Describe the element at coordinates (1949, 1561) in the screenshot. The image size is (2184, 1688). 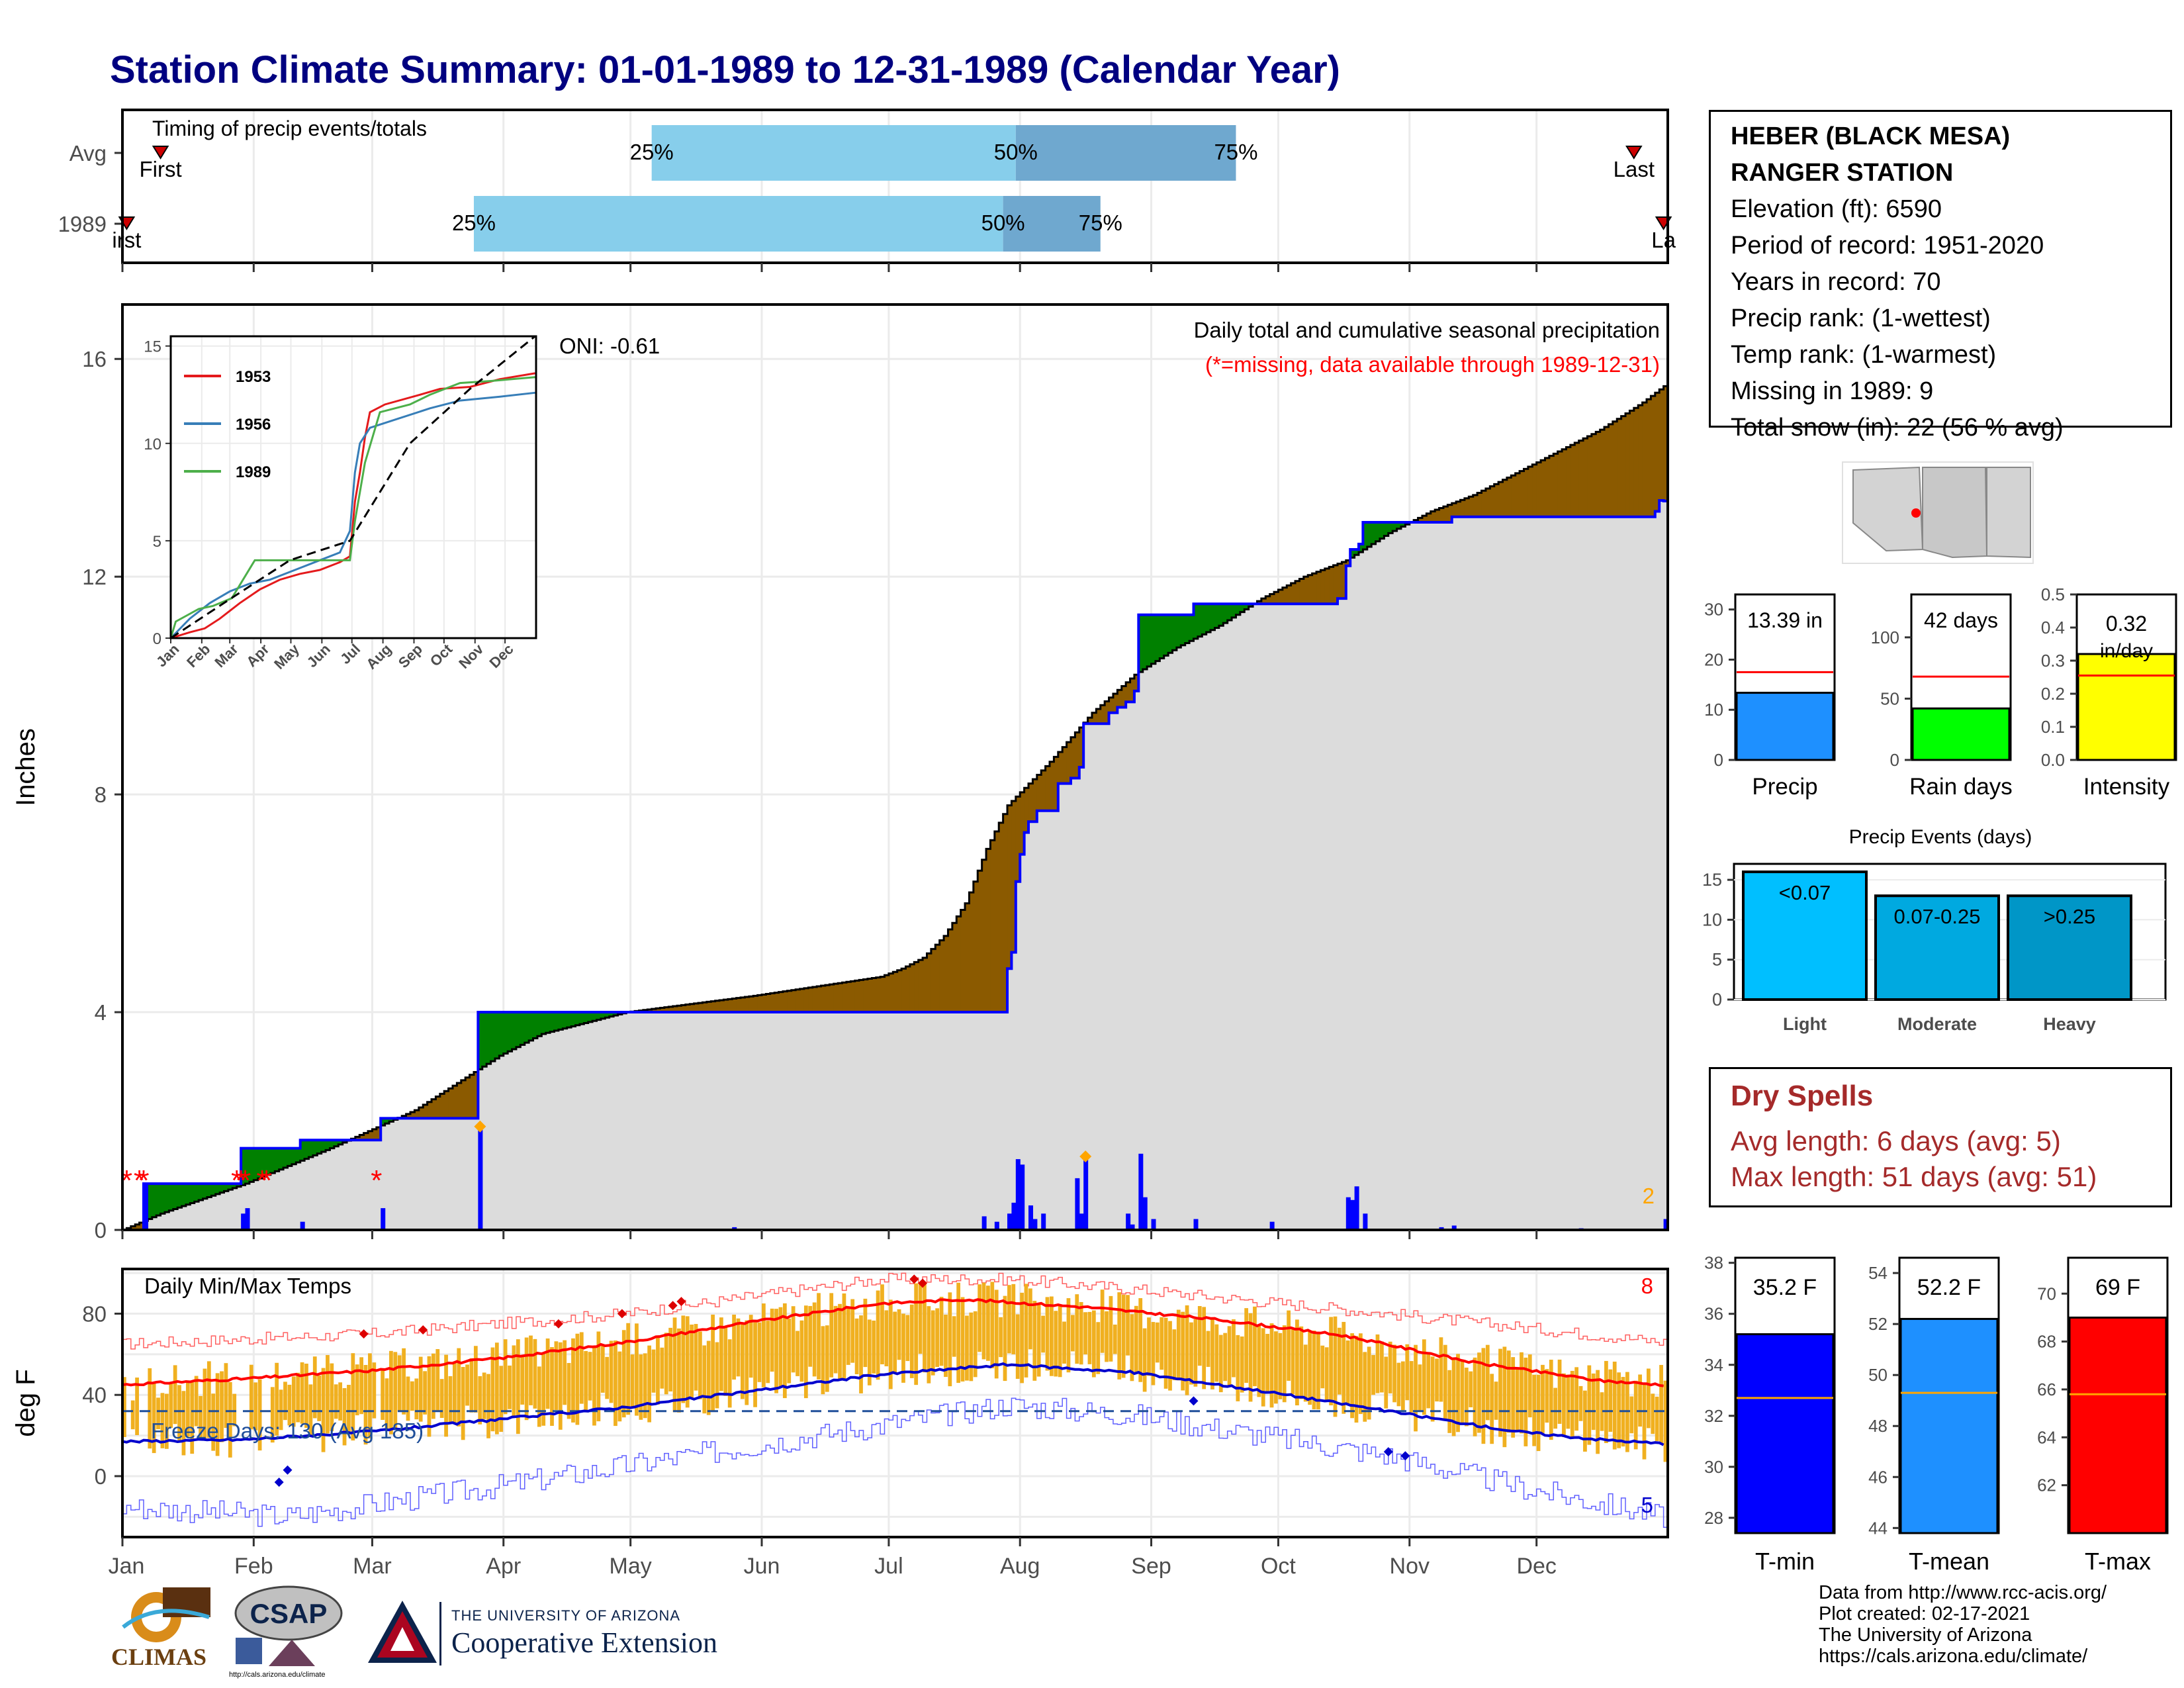
I see `temp-summary-label: T-mean` at that location.